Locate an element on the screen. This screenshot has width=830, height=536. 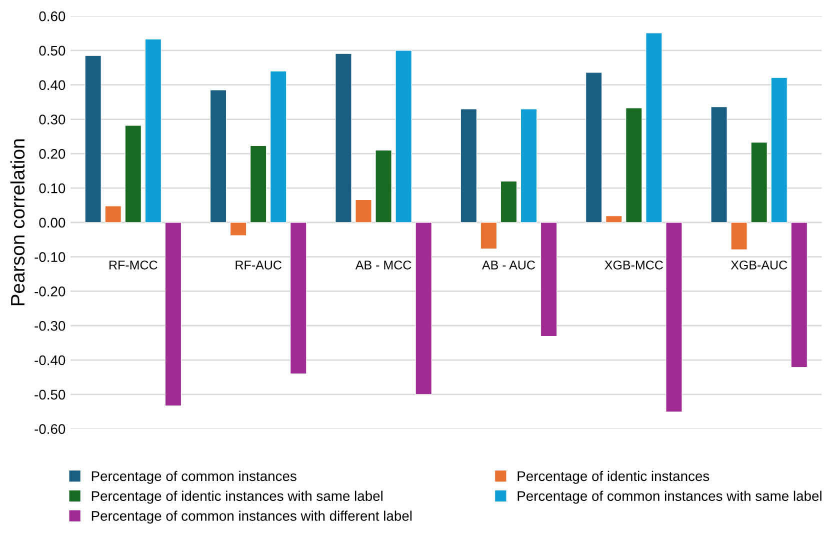
x-tick-label: AB - MCC is located at coordinates (383, 265).